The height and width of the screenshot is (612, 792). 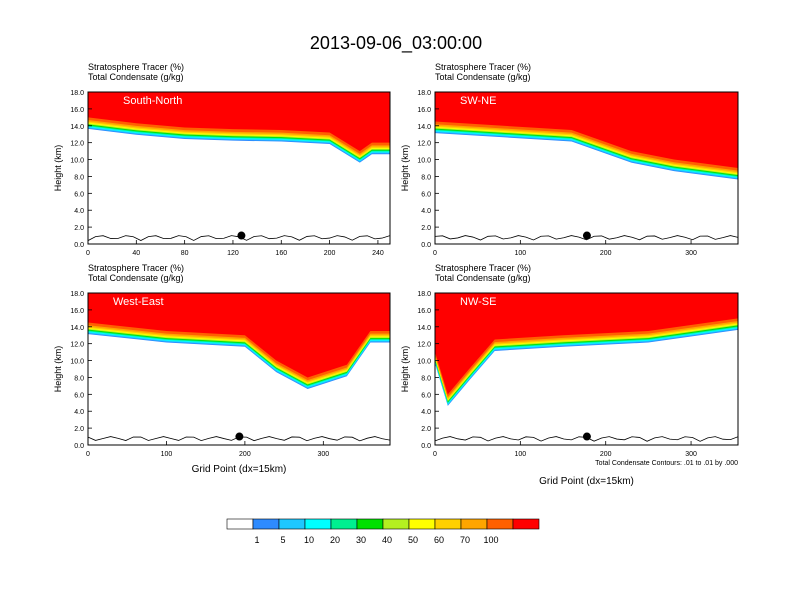 What do you see at coordinates (378, 253) in the screenshot?
I see `x-tick-label: 240` at bounding box center [378, 253].